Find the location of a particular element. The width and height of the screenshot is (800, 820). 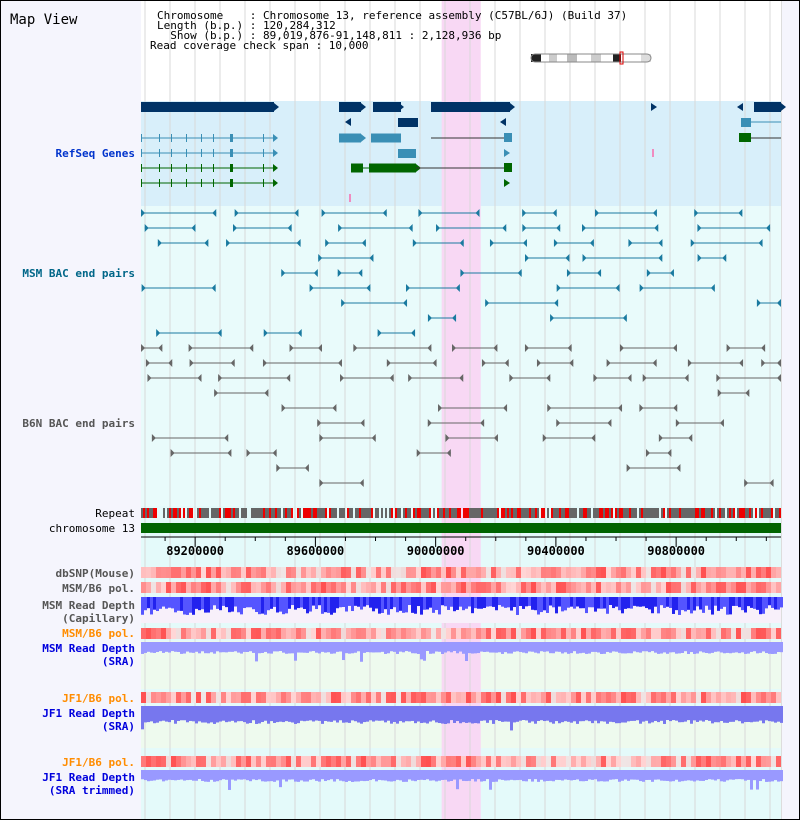

track-label-dbsnp: dbSNP(Mouse) is located at coordinates (95, 573).